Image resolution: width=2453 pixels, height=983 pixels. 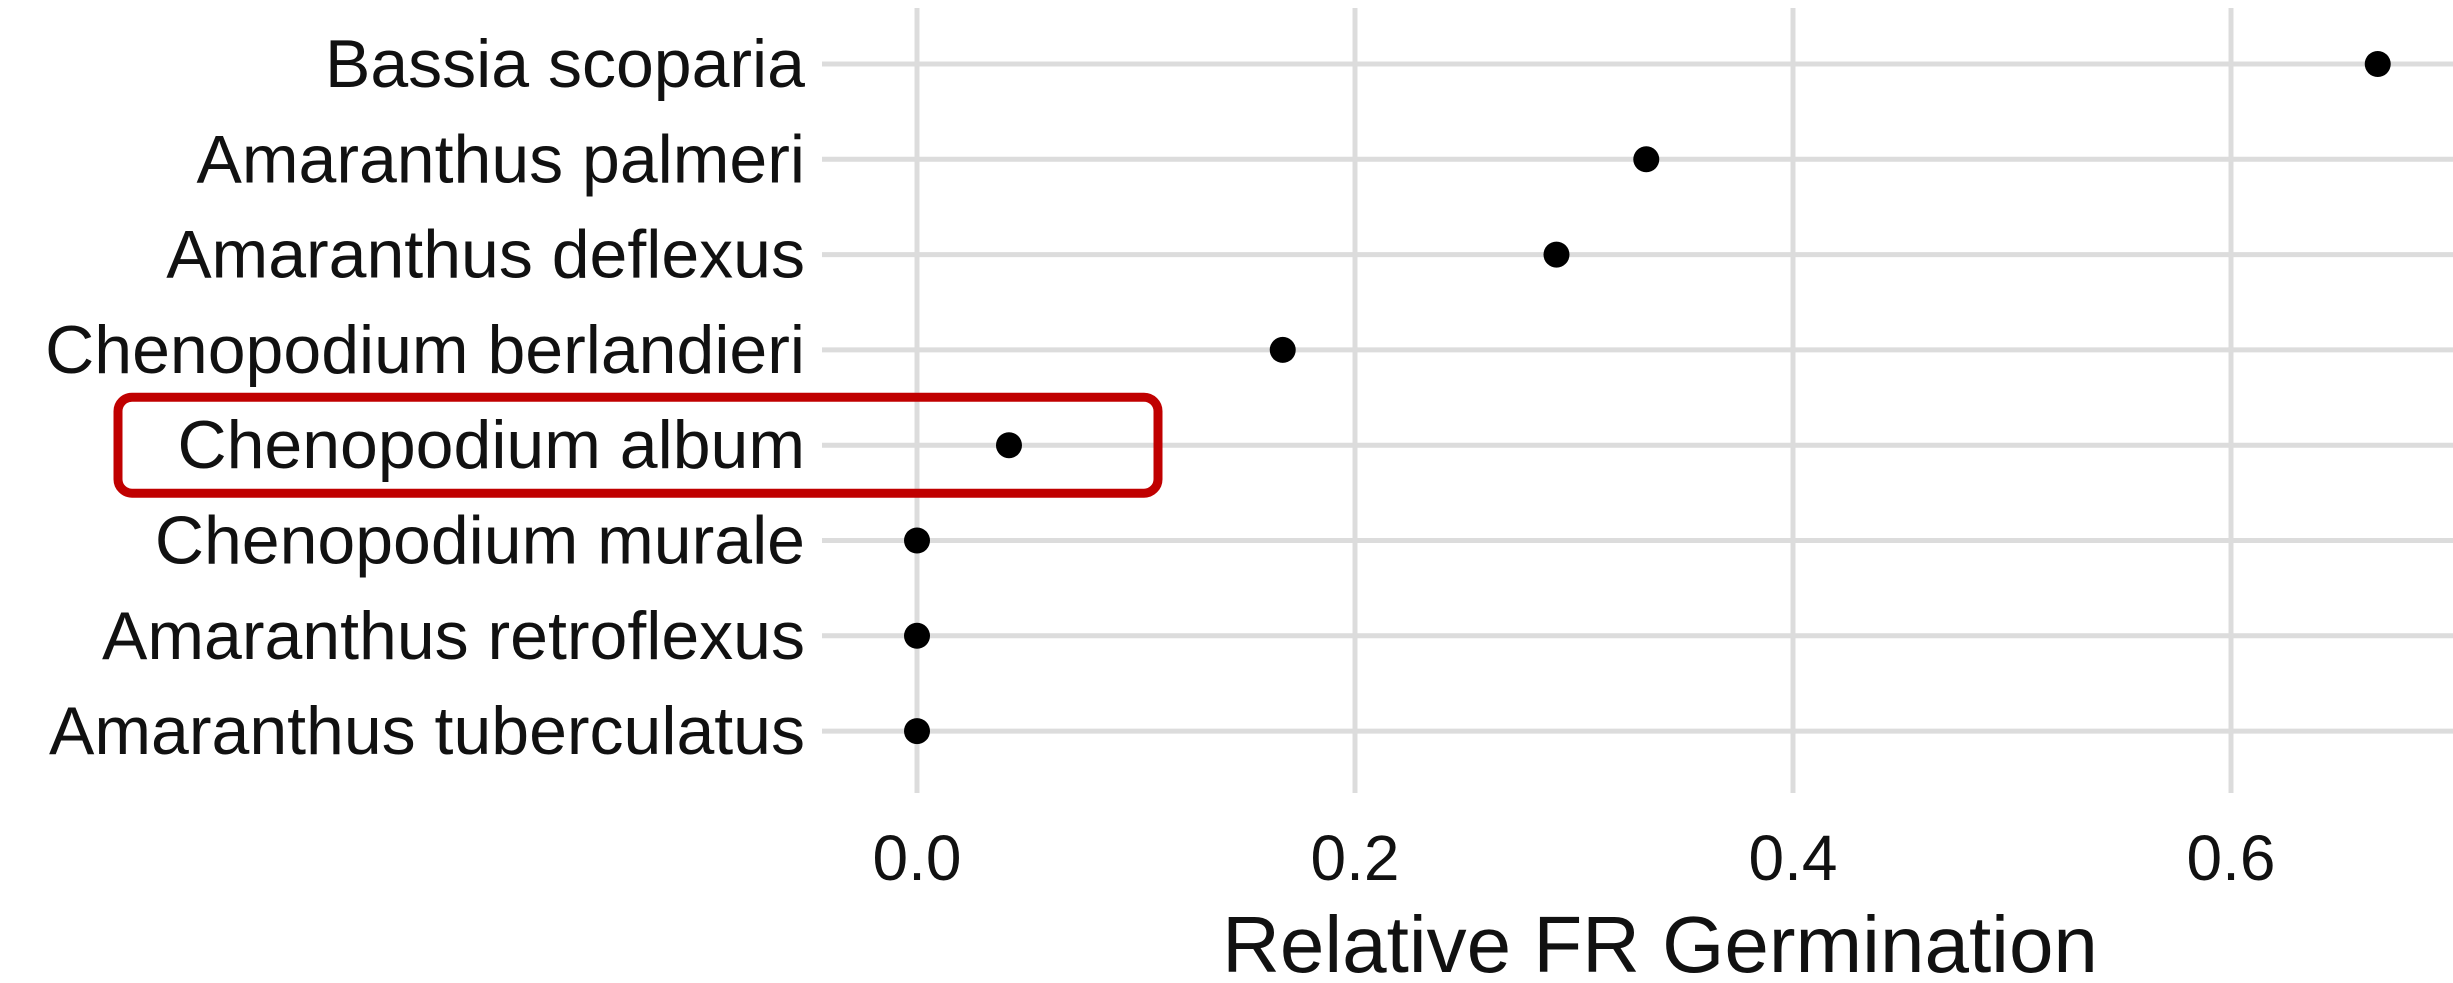 What do you see at coordinates (425, 350) in the screenshot?
I see `category-label: Chenopodium berlandieri` at bounding box center [425, 350].